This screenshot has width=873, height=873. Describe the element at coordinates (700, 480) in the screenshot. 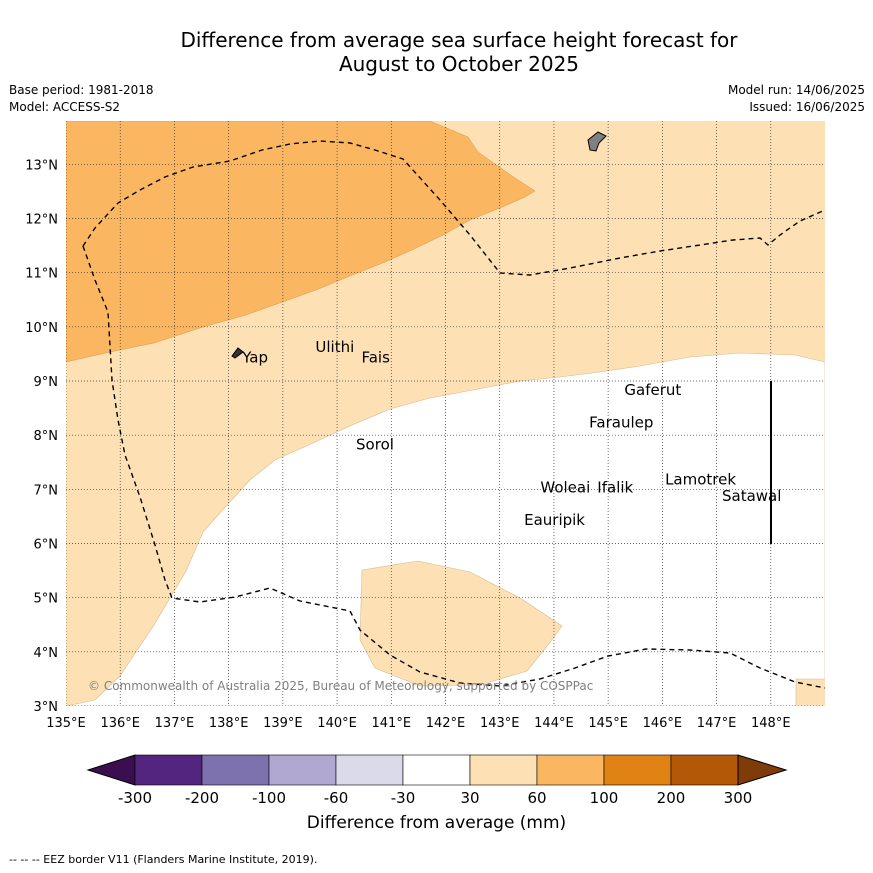

I see `place-label: Lamotrek` at that location.